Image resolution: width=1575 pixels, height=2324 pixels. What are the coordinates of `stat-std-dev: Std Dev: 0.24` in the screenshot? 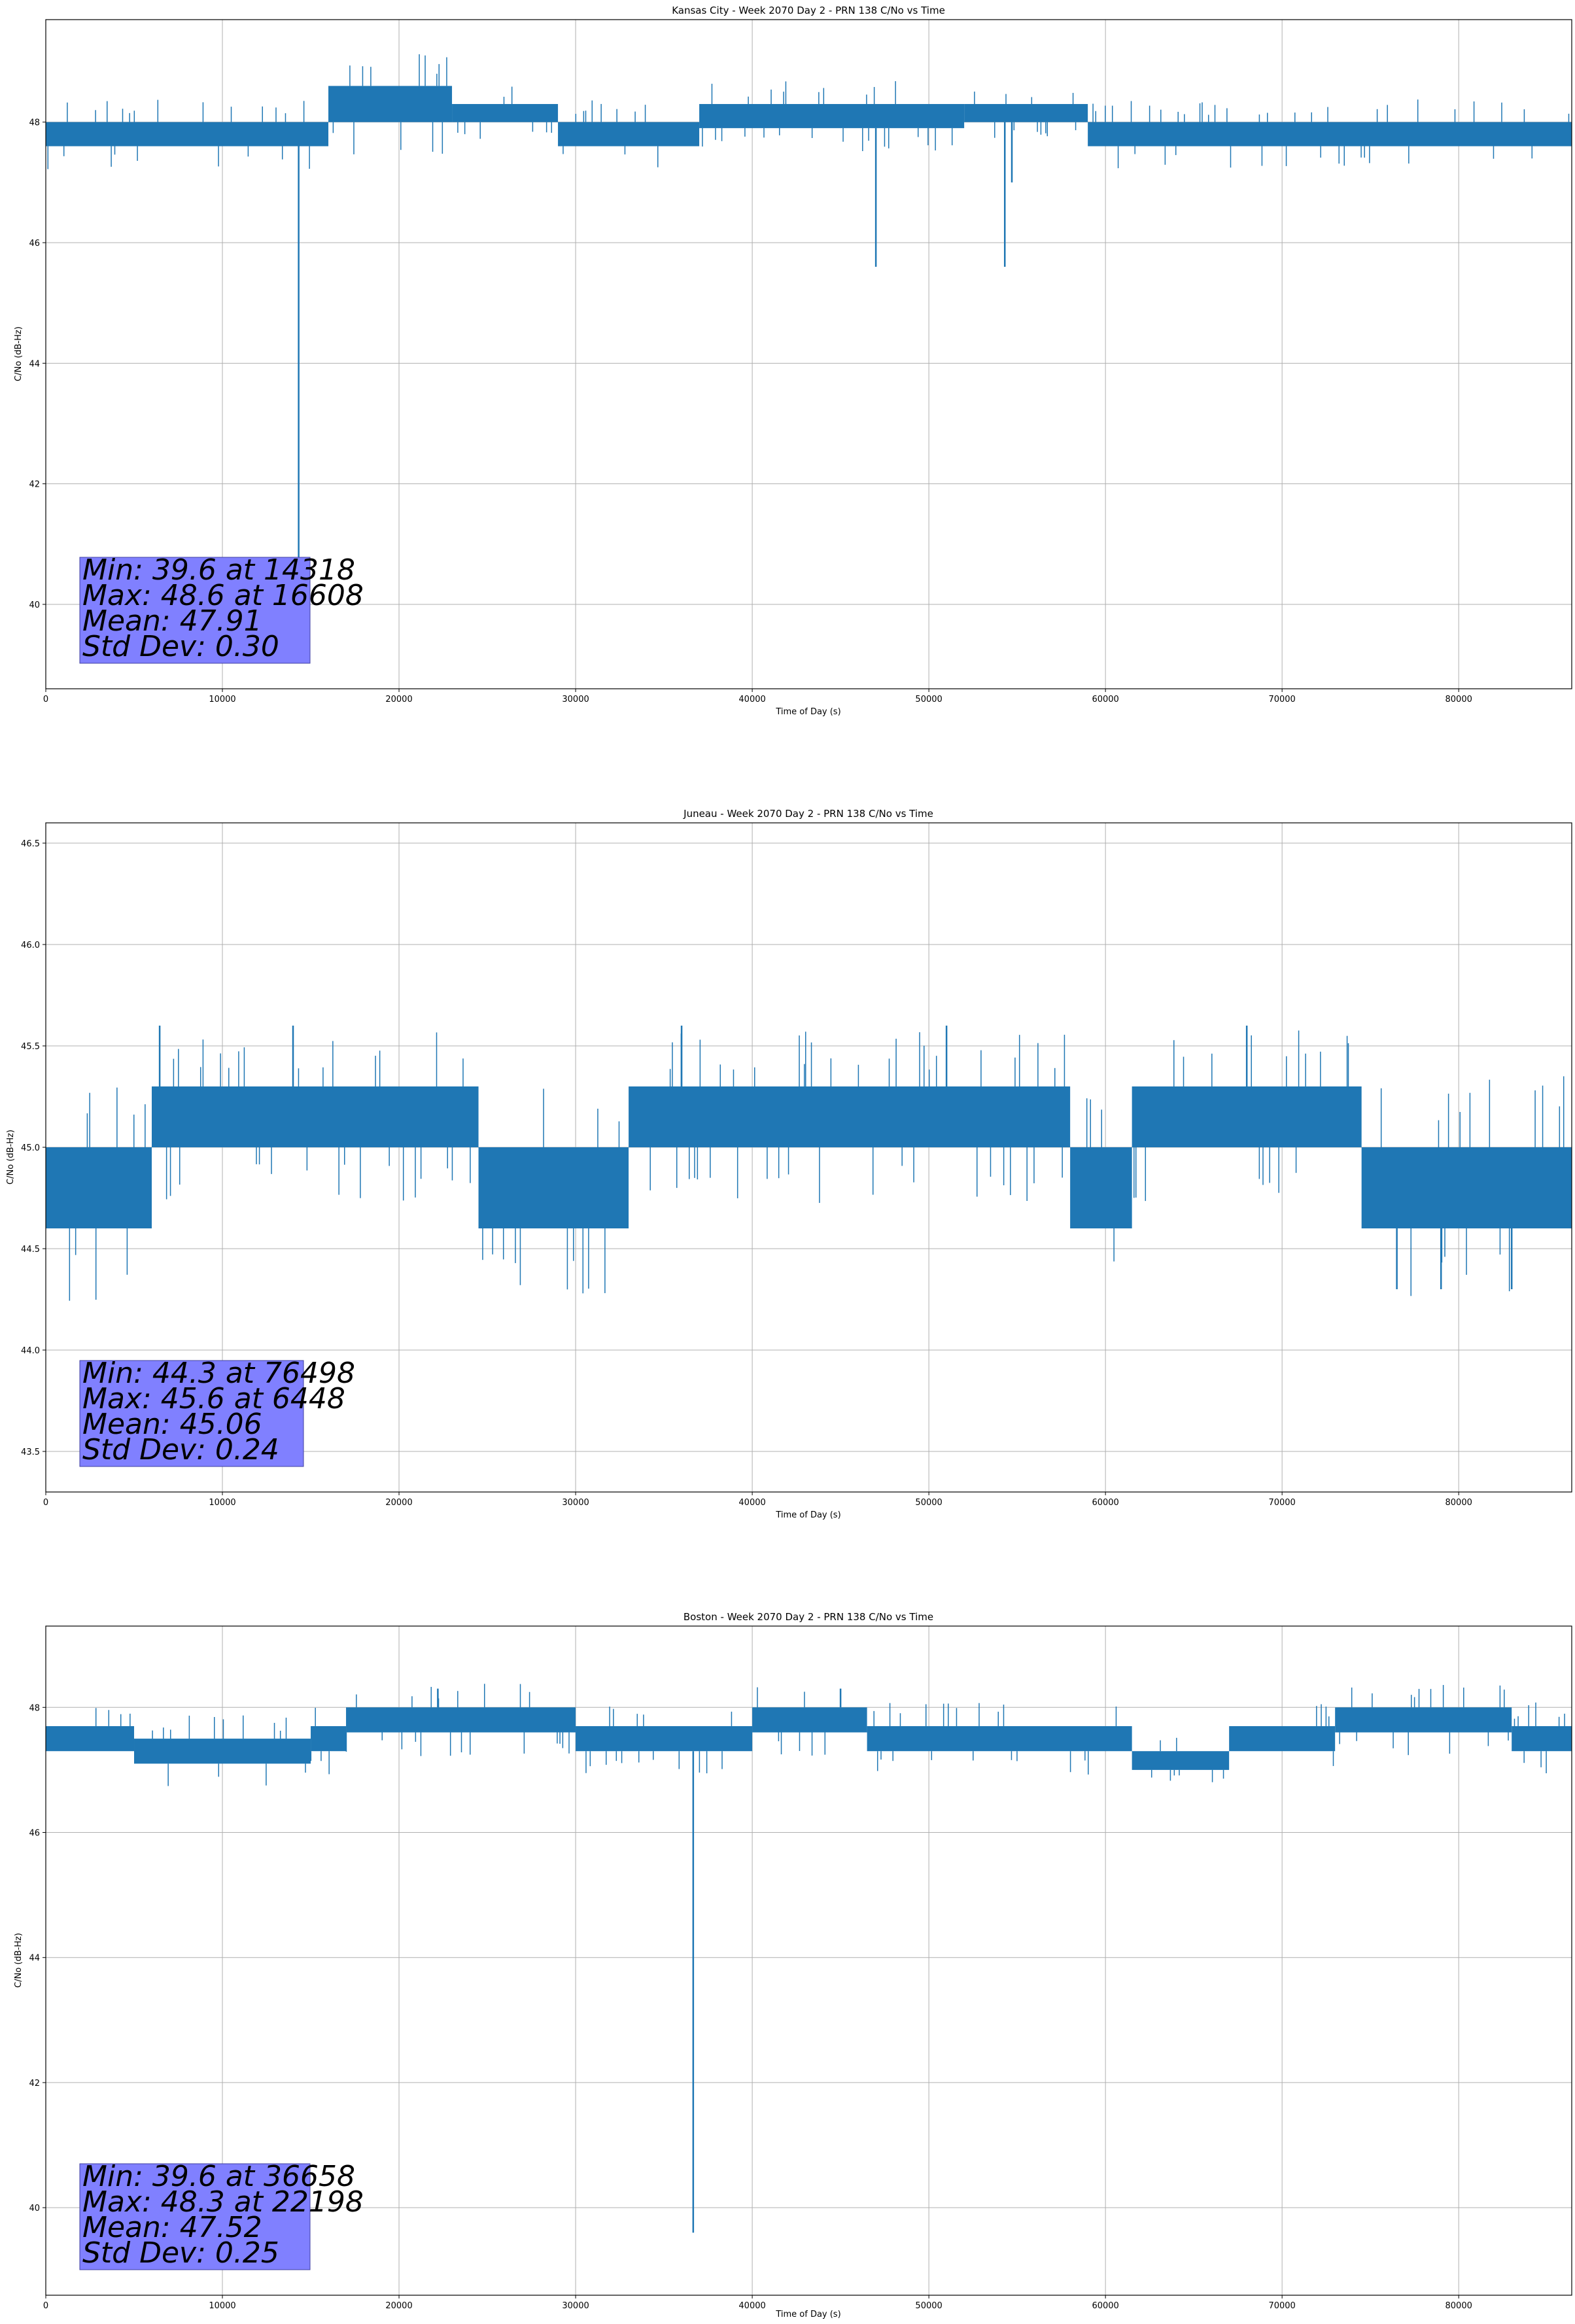 It's located at (180, 1449).